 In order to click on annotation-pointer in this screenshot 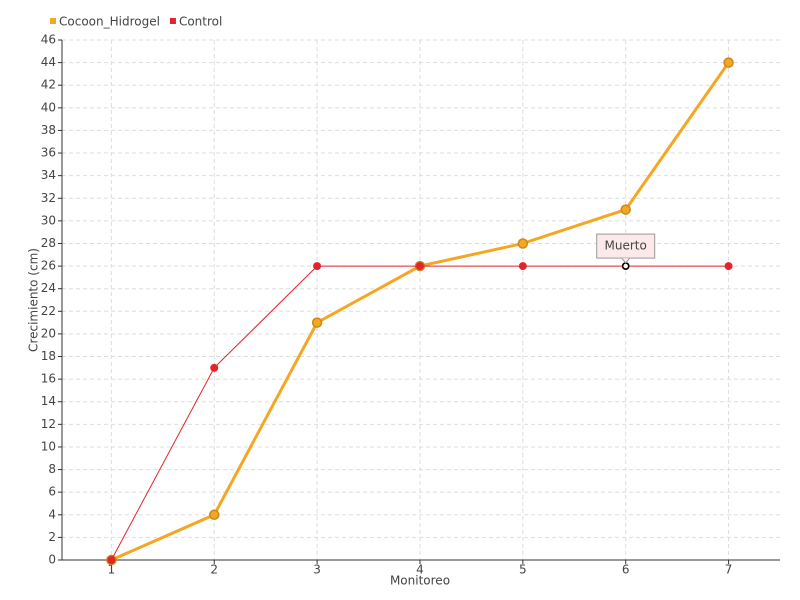, I will do `click(626, 260)`.